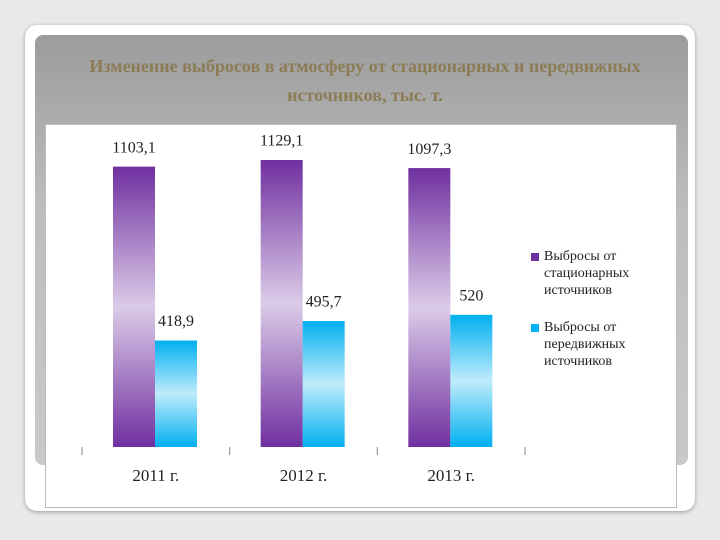 This screenshot has width=720, height=540. I want to click on value-label: 495,7, so click(324, 302).